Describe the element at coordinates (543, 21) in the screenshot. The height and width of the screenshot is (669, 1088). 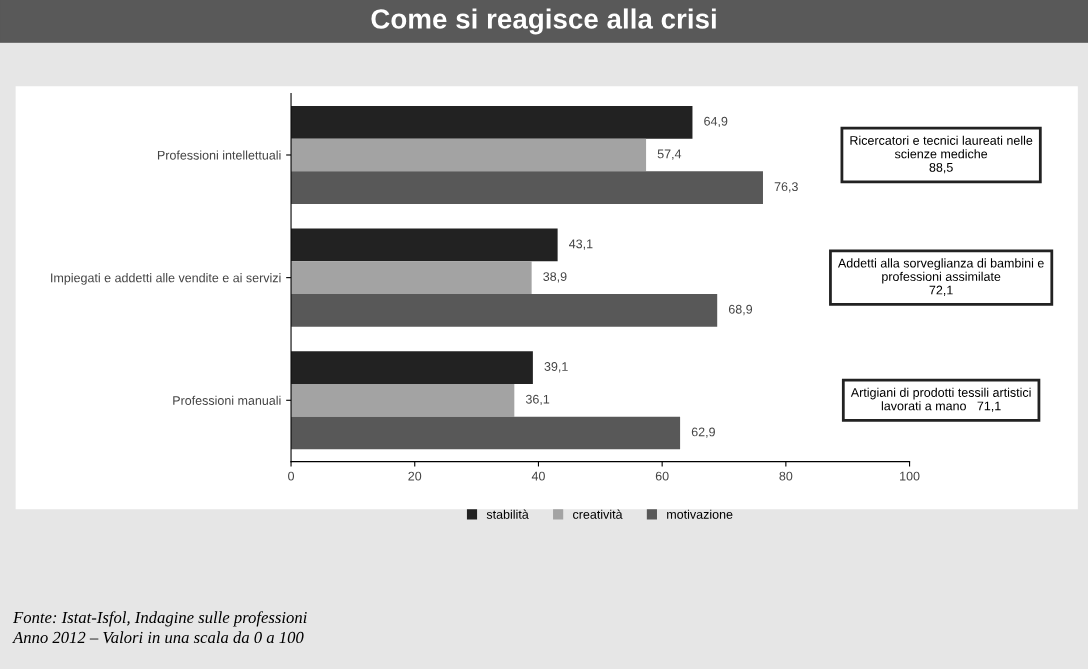
I see `chart-title: Come si reagisce alla crisi` at that location.